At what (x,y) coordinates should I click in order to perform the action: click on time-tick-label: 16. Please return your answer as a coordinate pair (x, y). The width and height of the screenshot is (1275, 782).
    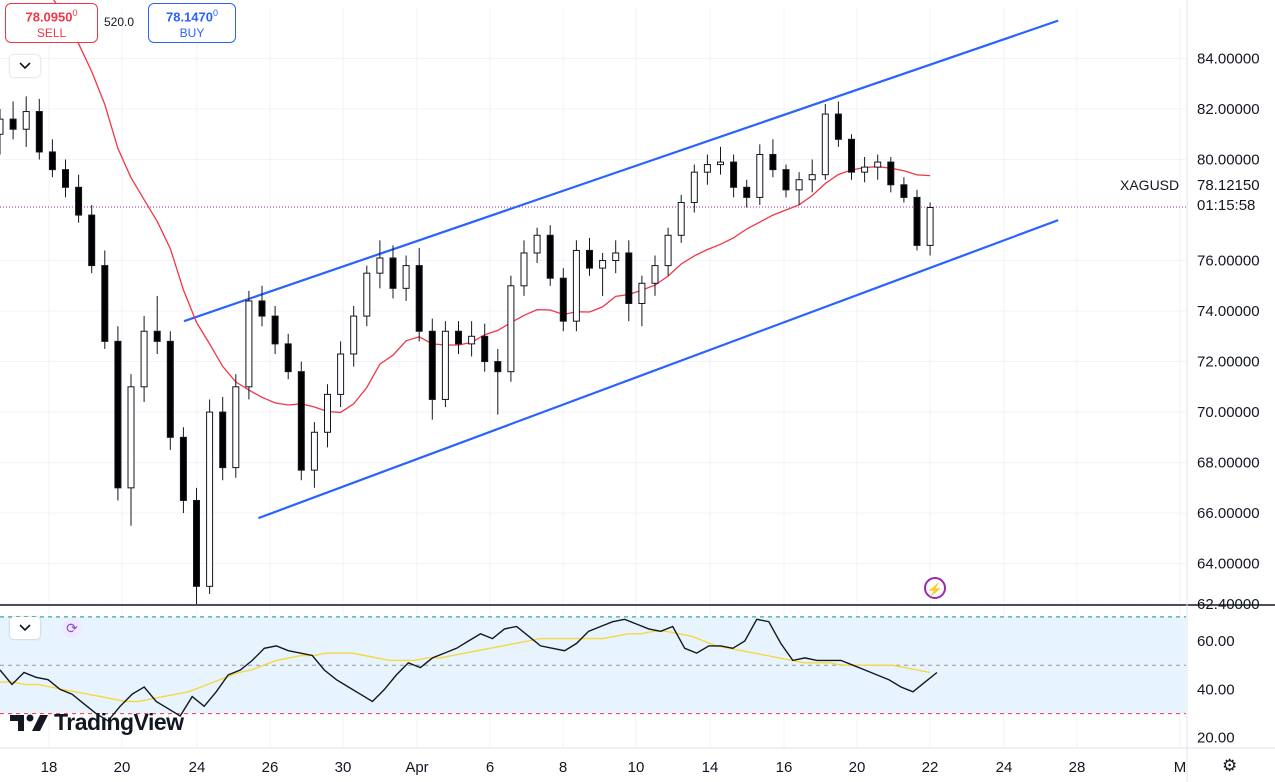
    Looking at the image, I should click on (784, 767).